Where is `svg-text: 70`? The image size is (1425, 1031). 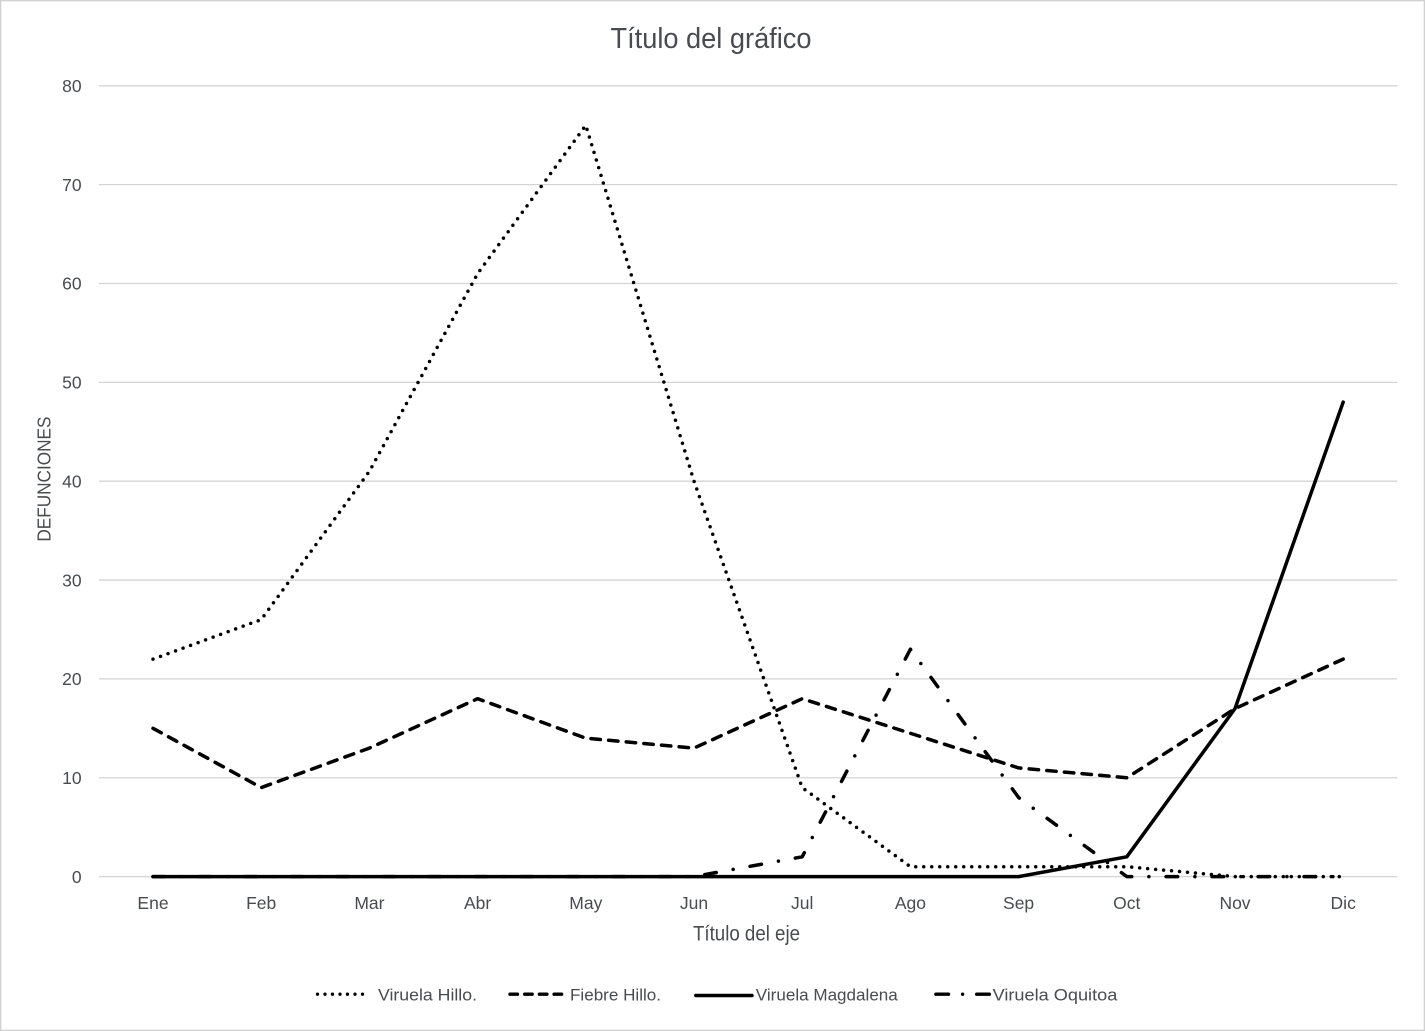
svg-text: 70 is located at coordinates (72, 185).